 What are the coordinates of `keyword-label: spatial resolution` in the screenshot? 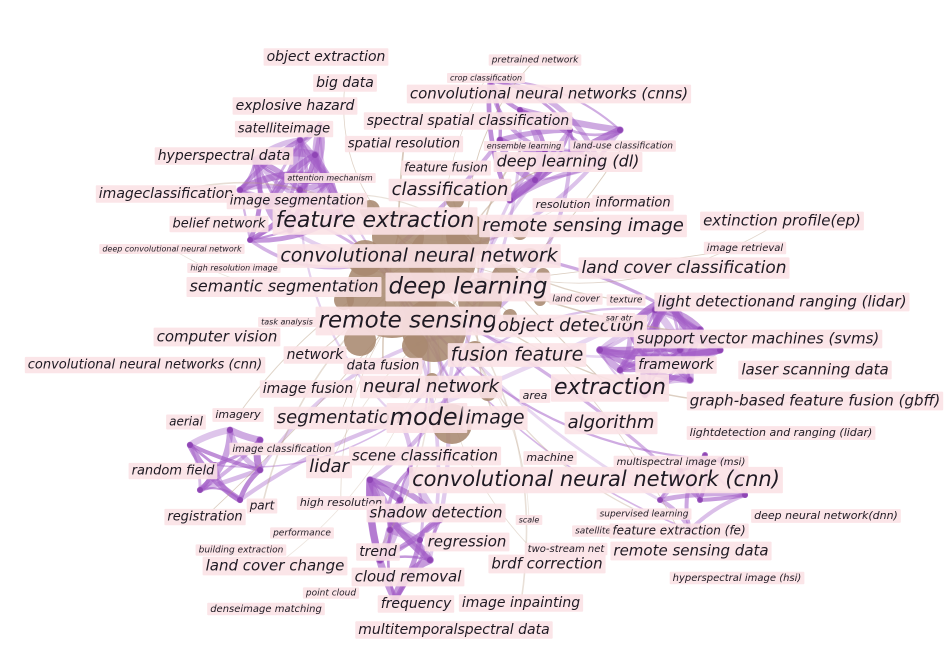 It's located at (404, 144).